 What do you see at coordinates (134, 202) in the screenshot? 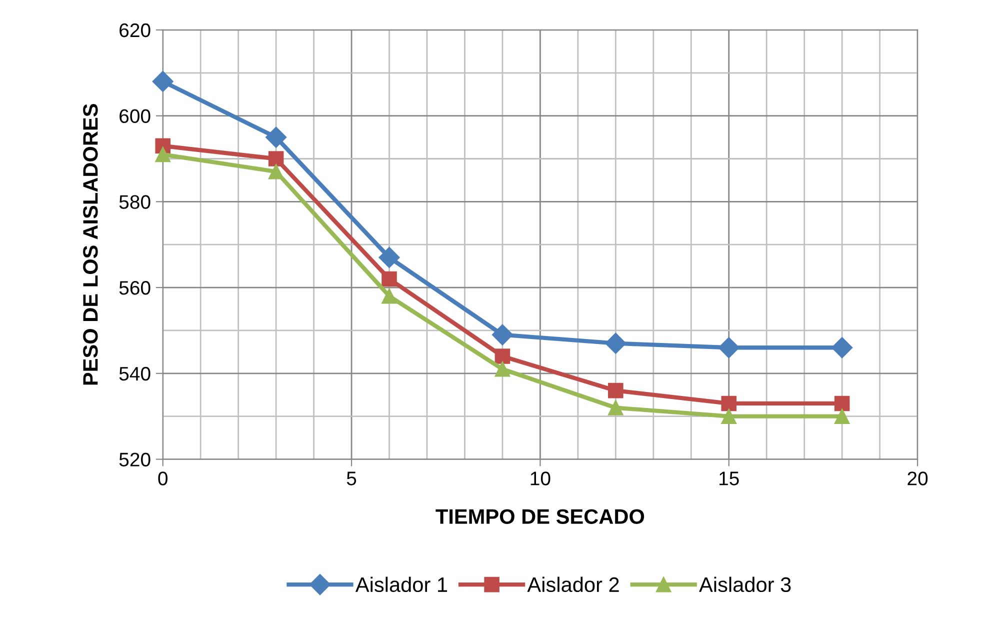
I see `y-tick-label: 580` at bounding box center [134, 202].